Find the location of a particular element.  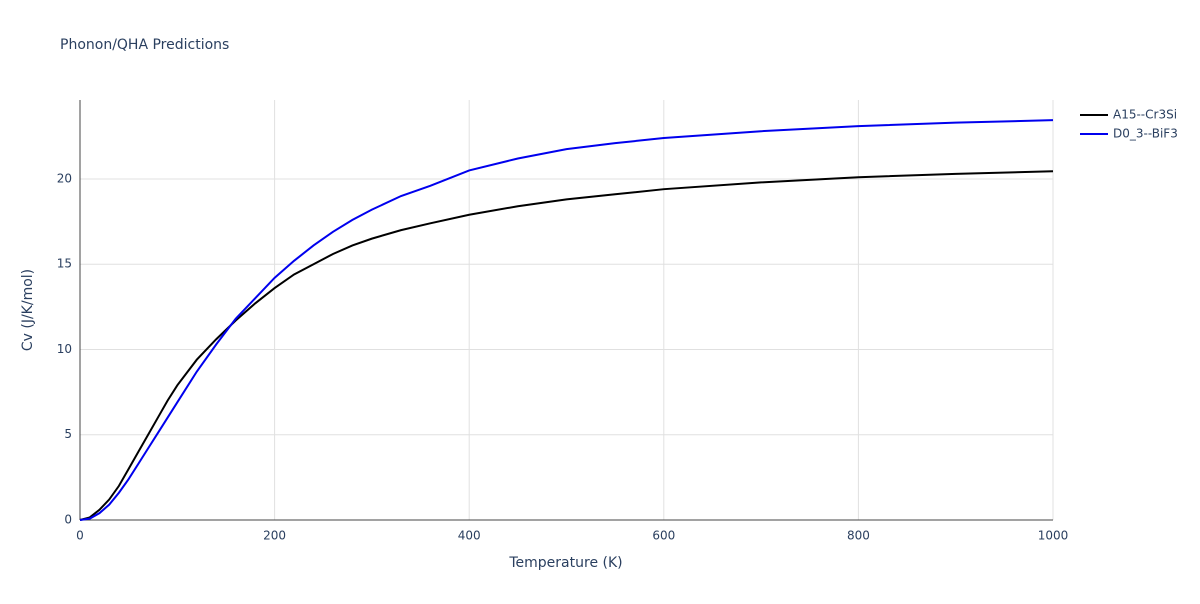

x-tick-label: 0 is located at coordinates (80, 536).